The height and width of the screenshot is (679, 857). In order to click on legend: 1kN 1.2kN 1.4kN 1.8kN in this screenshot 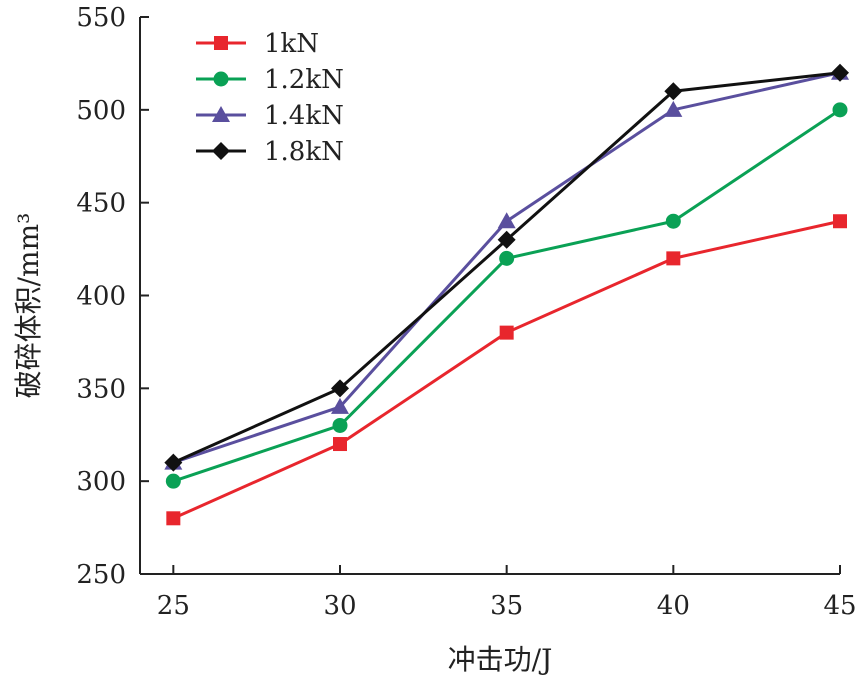, I will do `click(270, 98)`.